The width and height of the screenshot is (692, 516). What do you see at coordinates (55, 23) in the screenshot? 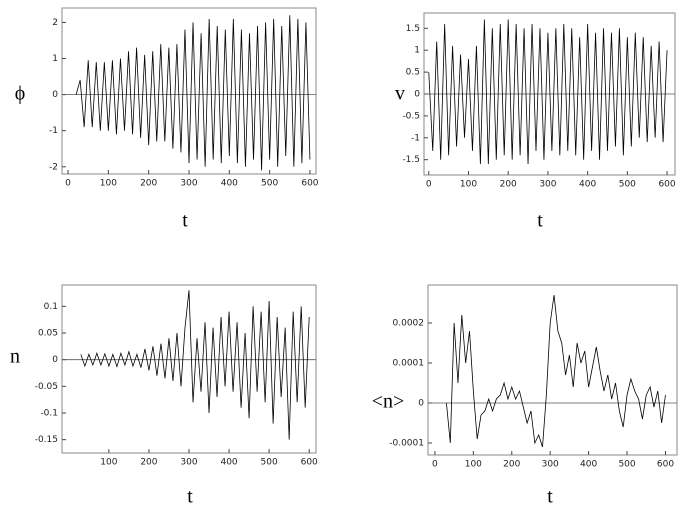
I see `y-tick-label: 2` at bounding box center [55, 23].